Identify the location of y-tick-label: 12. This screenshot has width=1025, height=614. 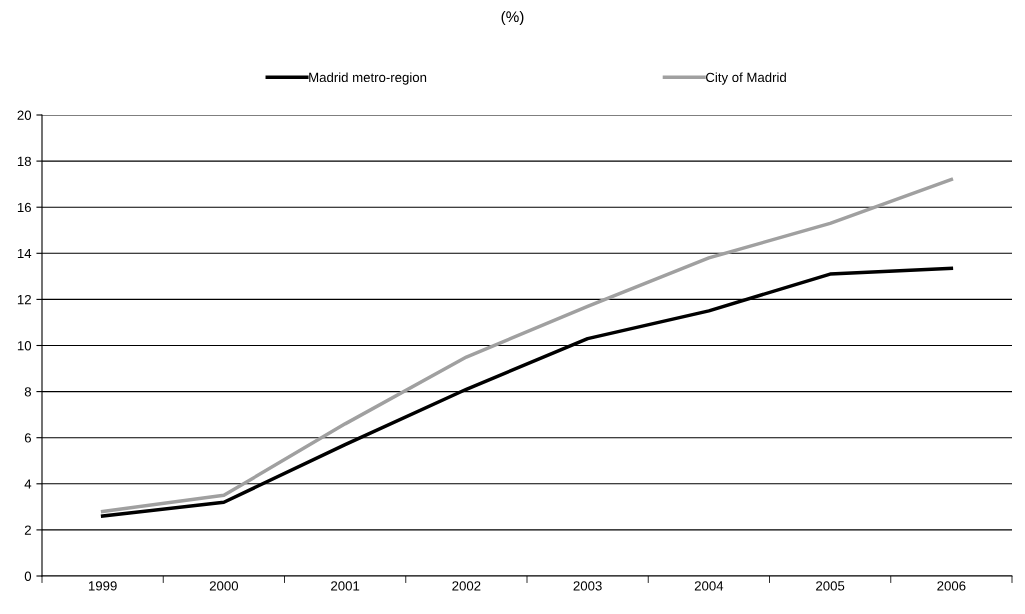
(24, 299).